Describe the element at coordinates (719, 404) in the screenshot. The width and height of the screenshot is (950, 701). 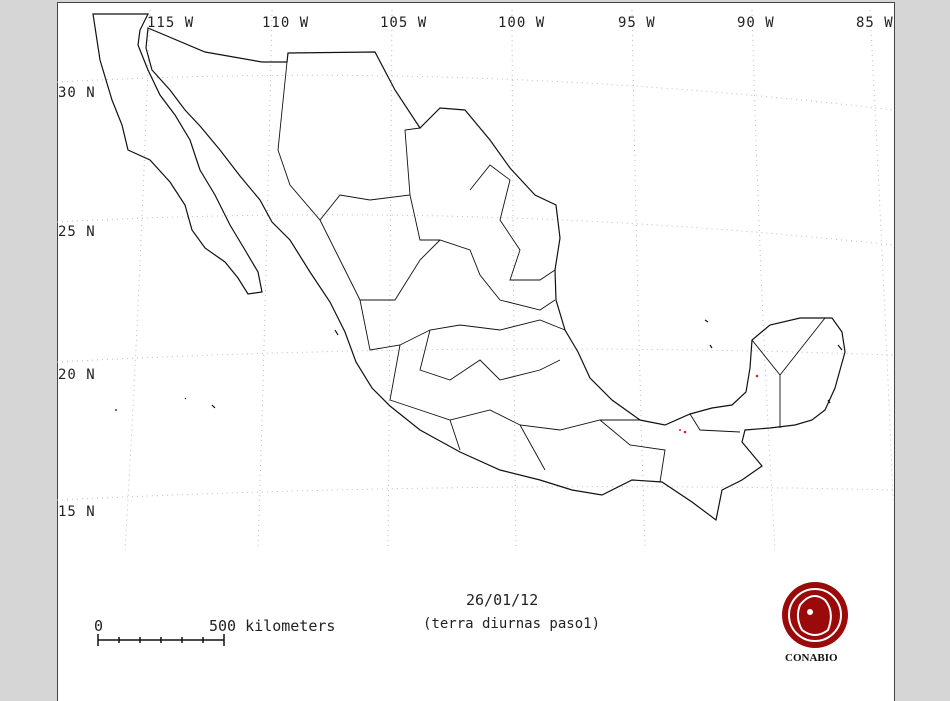
I see `fire-points` at that location.